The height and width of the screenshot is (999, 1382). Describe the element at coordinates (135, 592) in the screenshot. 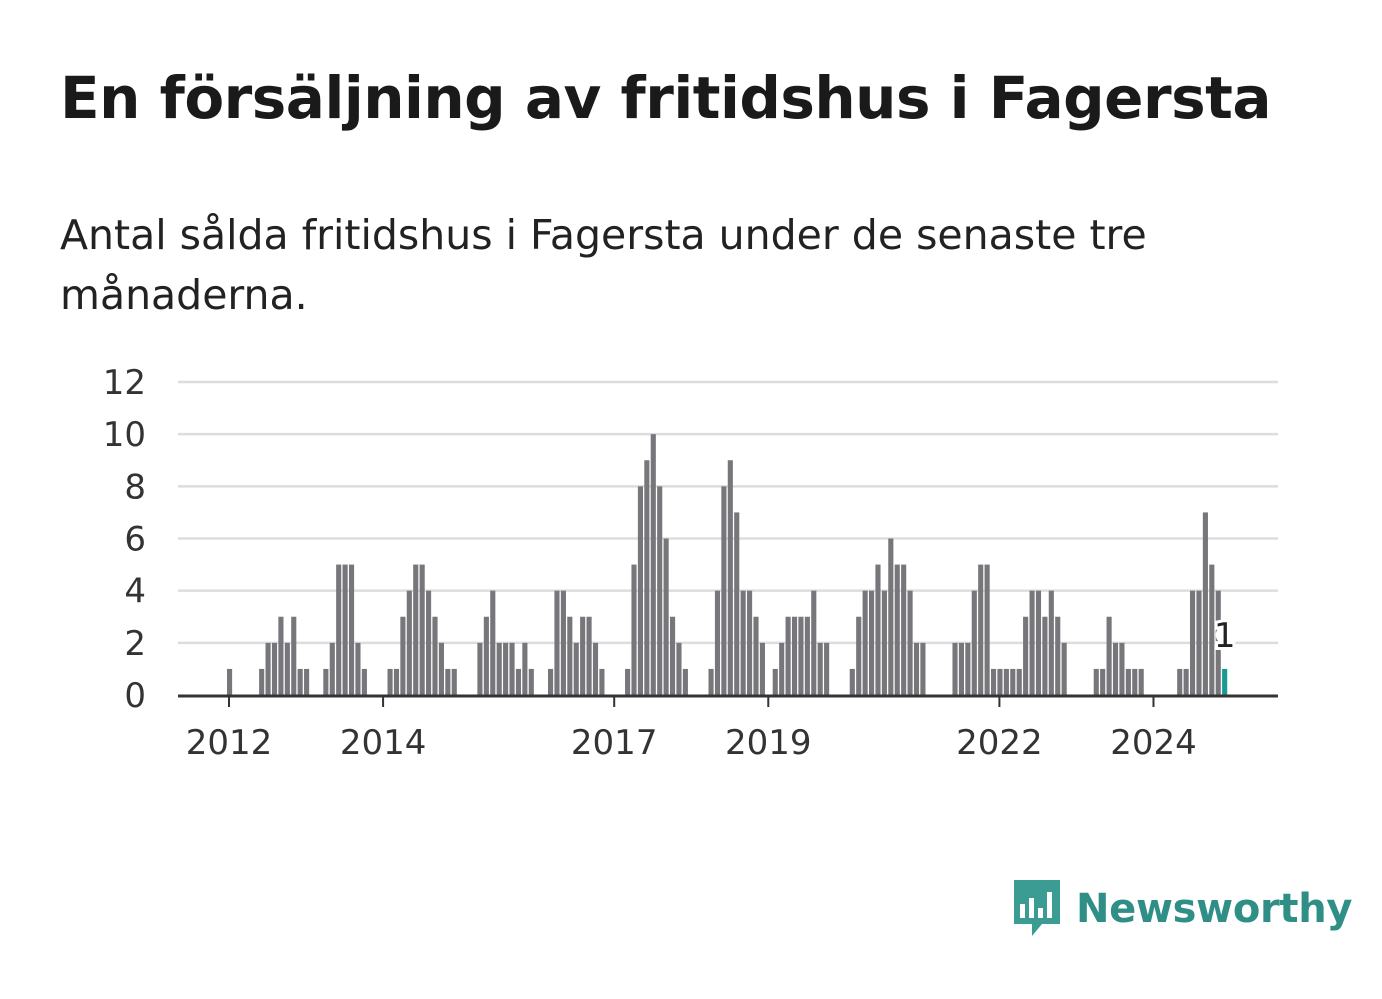

I see `y-tick-label: 4` at that location.